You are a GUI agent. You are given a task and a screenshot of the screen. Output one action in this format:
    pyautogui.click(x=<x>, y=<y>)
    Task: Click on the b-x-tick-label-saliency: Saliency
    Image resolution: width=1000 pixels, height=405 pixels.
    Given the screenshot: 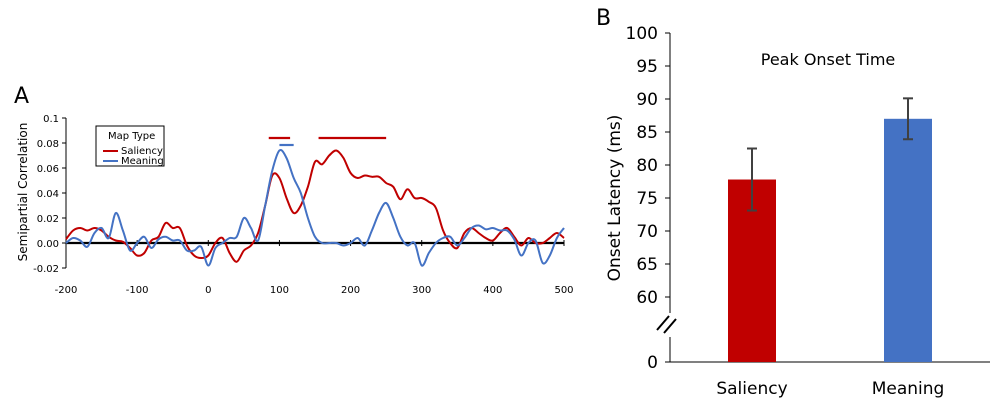 What is the action you would take?
    pyautogui.click(x=751, y=389)
    